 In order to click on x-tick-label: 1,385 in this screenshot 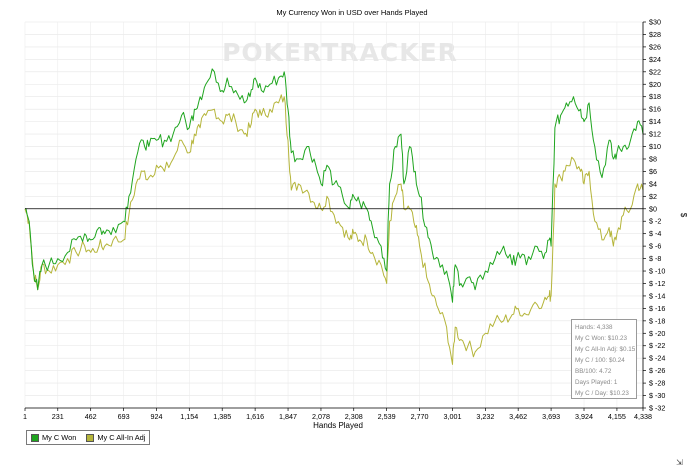, I will do `click(222, 416)`.